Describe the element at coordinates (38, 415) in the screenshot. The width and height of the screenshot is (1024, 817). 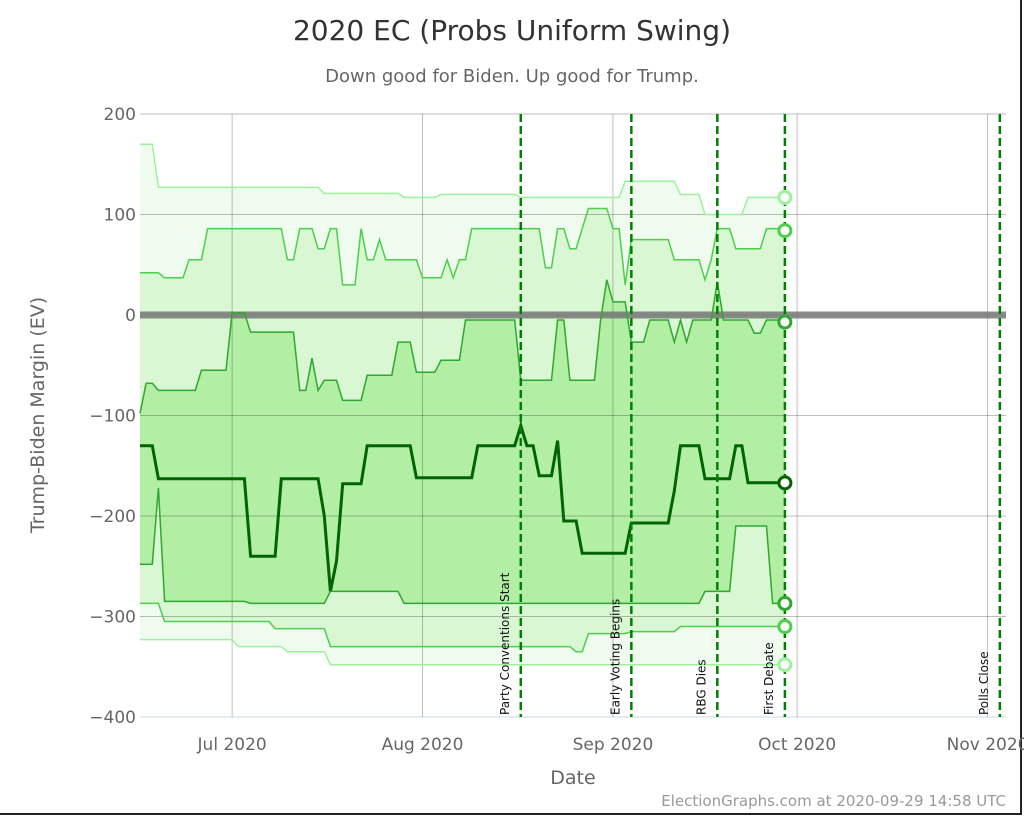
I see `y-axis-label: Trump-Biden Margin (EV)` at that location.